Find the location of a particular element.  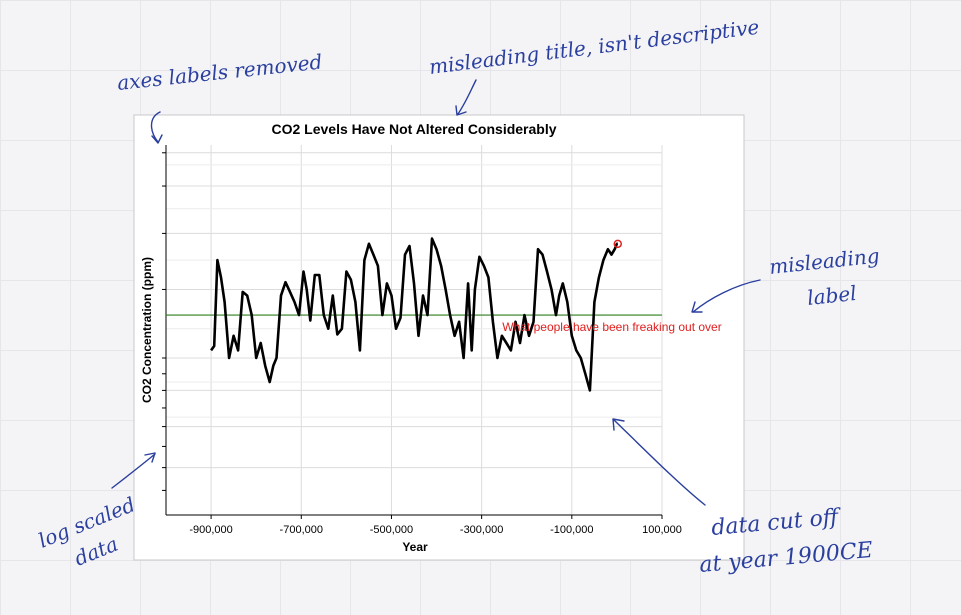

x-tick-label: -300,000 is located at coordinates (481, 530).